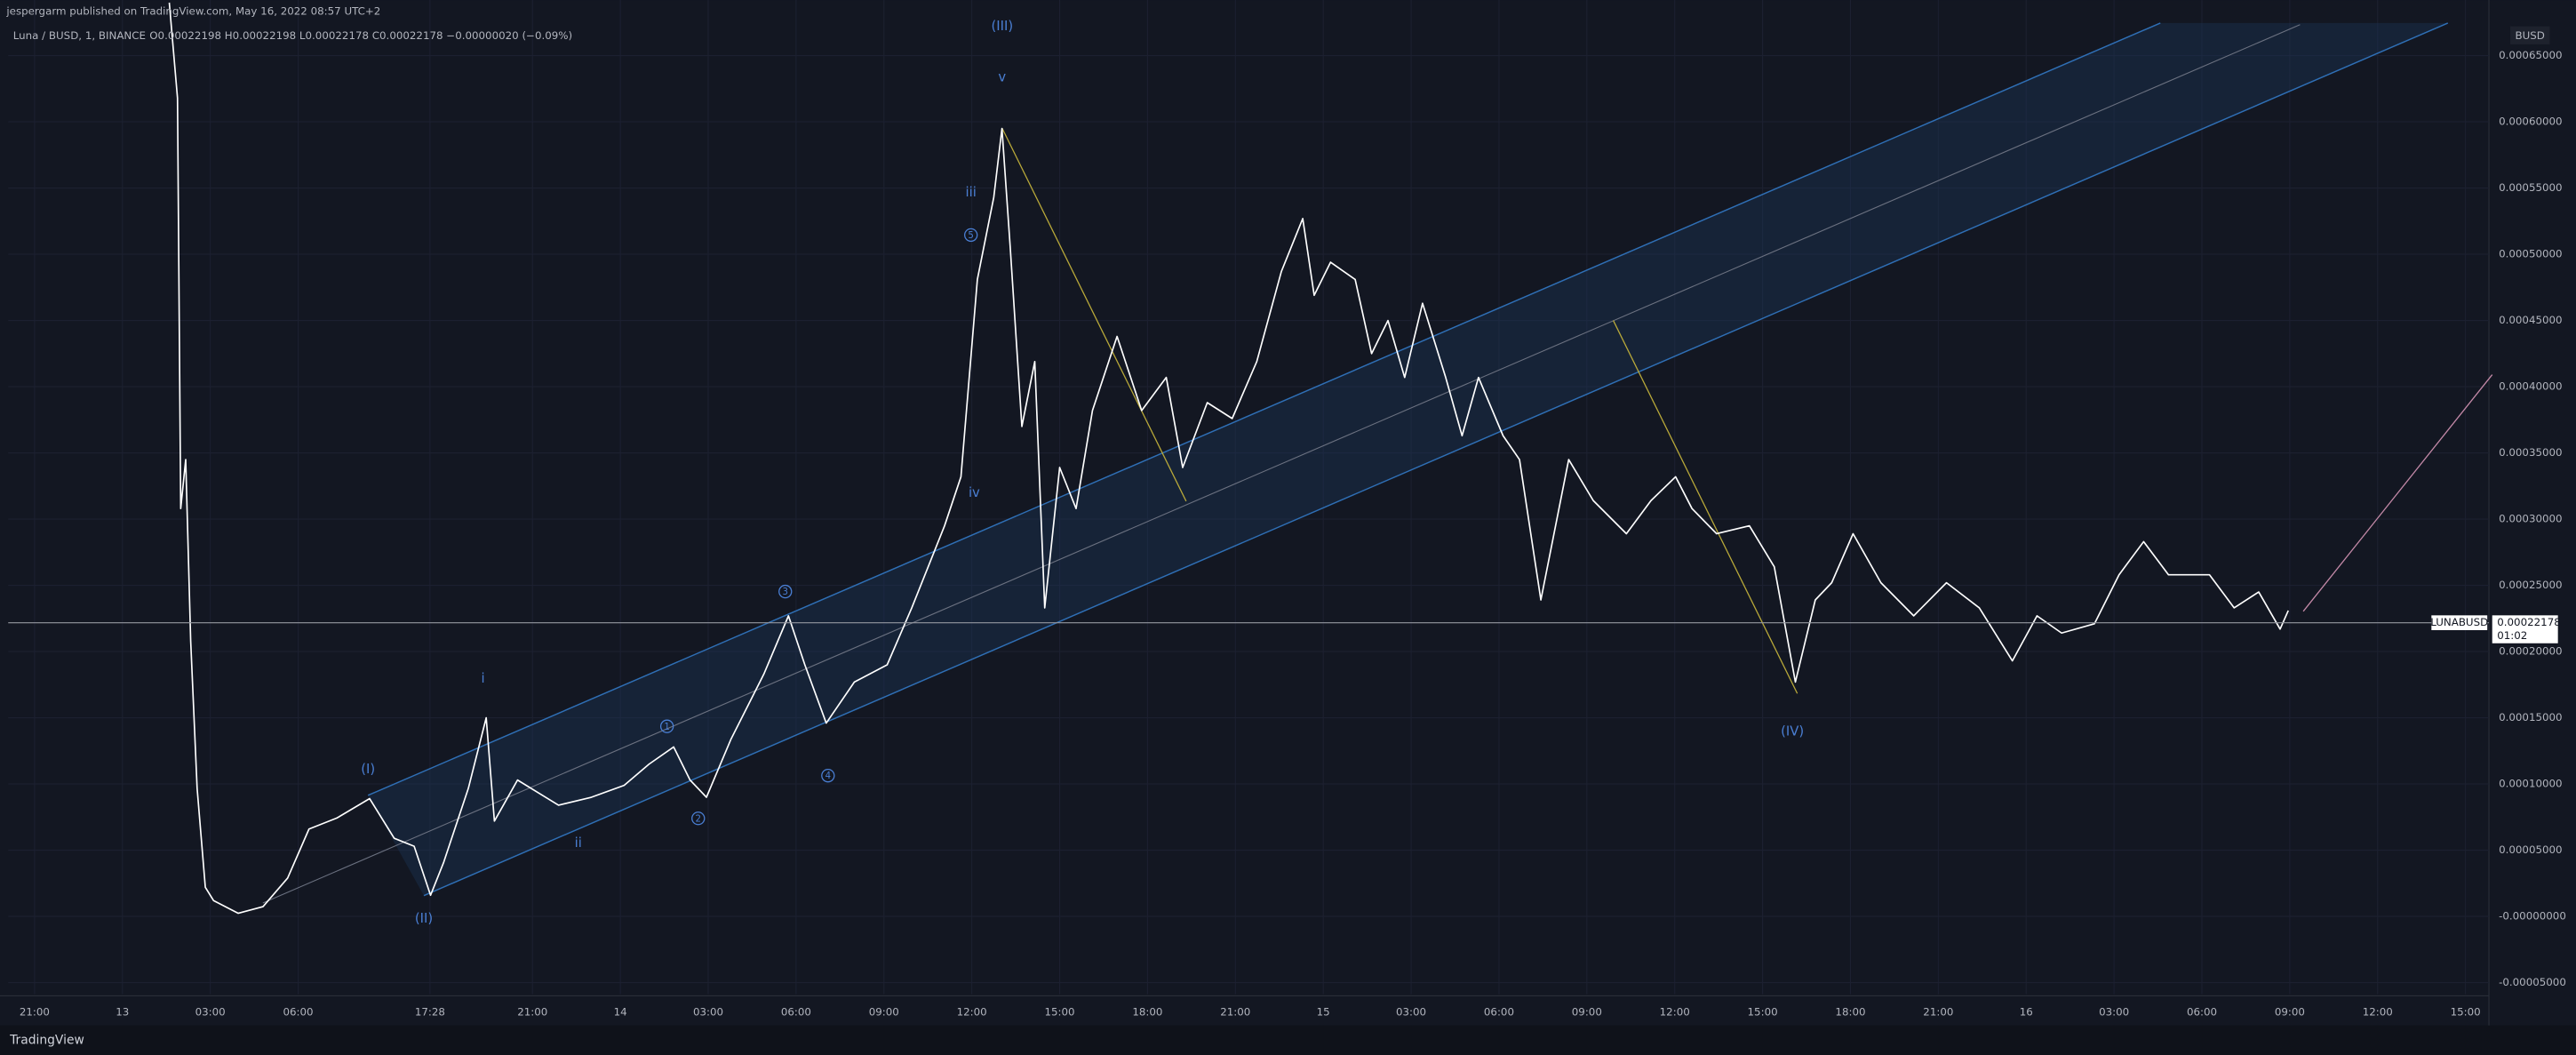  I want to click on last-price: 0.00022178, so click(2529, 622).